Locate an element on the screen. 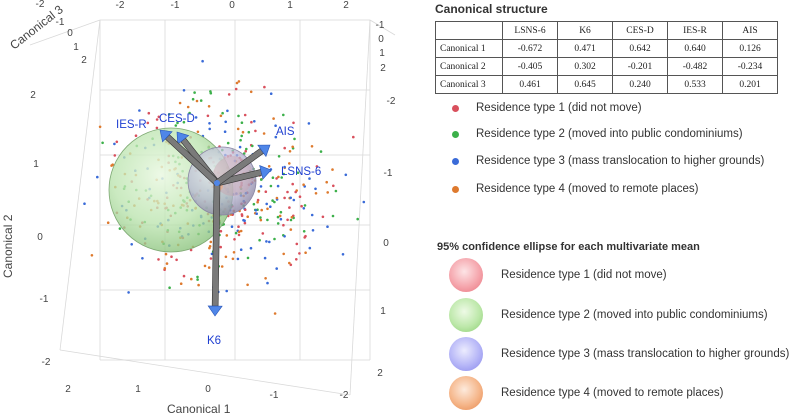 This screenshot has height=419, width=793. vector-head-ais is located at coordinates (264, 151).